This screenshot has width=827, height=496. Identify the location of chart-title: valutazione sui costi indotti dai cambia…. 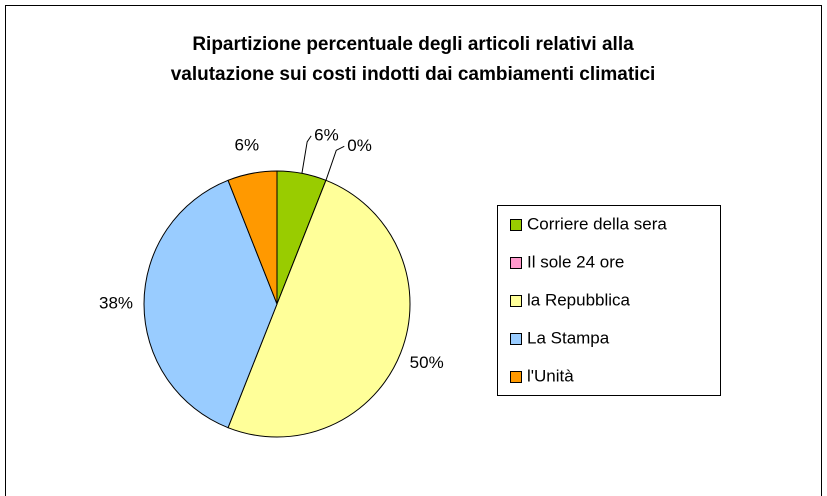
(413, 74).